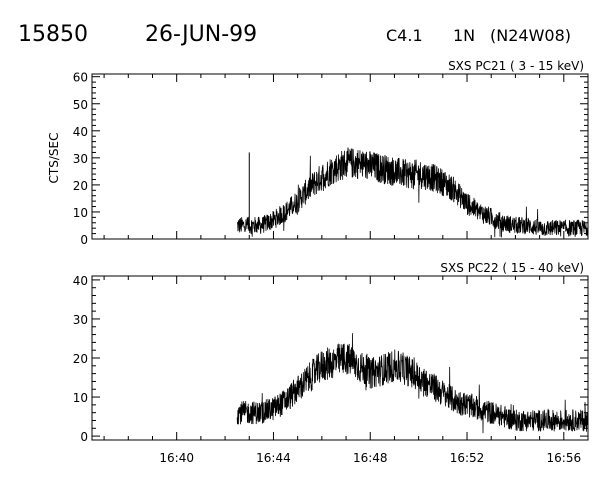 The width and height of the screenshot is (600, 480). What do you see at coordinates (516, 66) in the screenshot?
I see `panel-title-pc21: SXS PC21 ( 3 - 15 keV)` at bounding box center [516, 66].